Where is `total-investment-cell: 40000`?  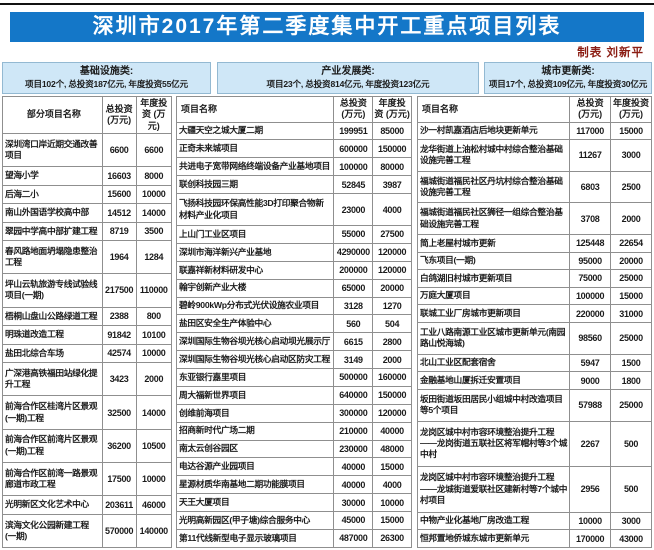 total-investment-cell: 40000 is located at coordinates (353, 467).